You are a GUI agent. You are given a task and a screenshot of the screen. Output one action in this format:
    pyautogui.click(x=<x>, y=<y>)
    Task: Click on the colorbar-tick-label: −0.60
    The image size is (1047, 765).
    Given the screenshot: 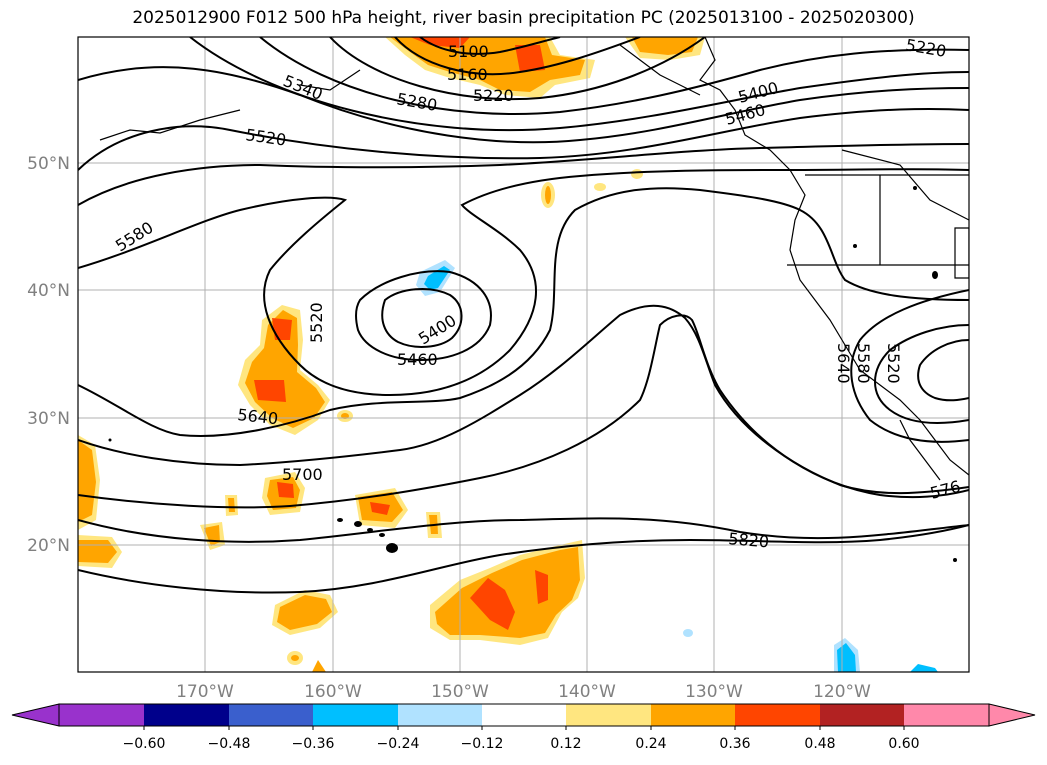 What is the action you would take?
    pyautogui.click(x=144, y=744)
    